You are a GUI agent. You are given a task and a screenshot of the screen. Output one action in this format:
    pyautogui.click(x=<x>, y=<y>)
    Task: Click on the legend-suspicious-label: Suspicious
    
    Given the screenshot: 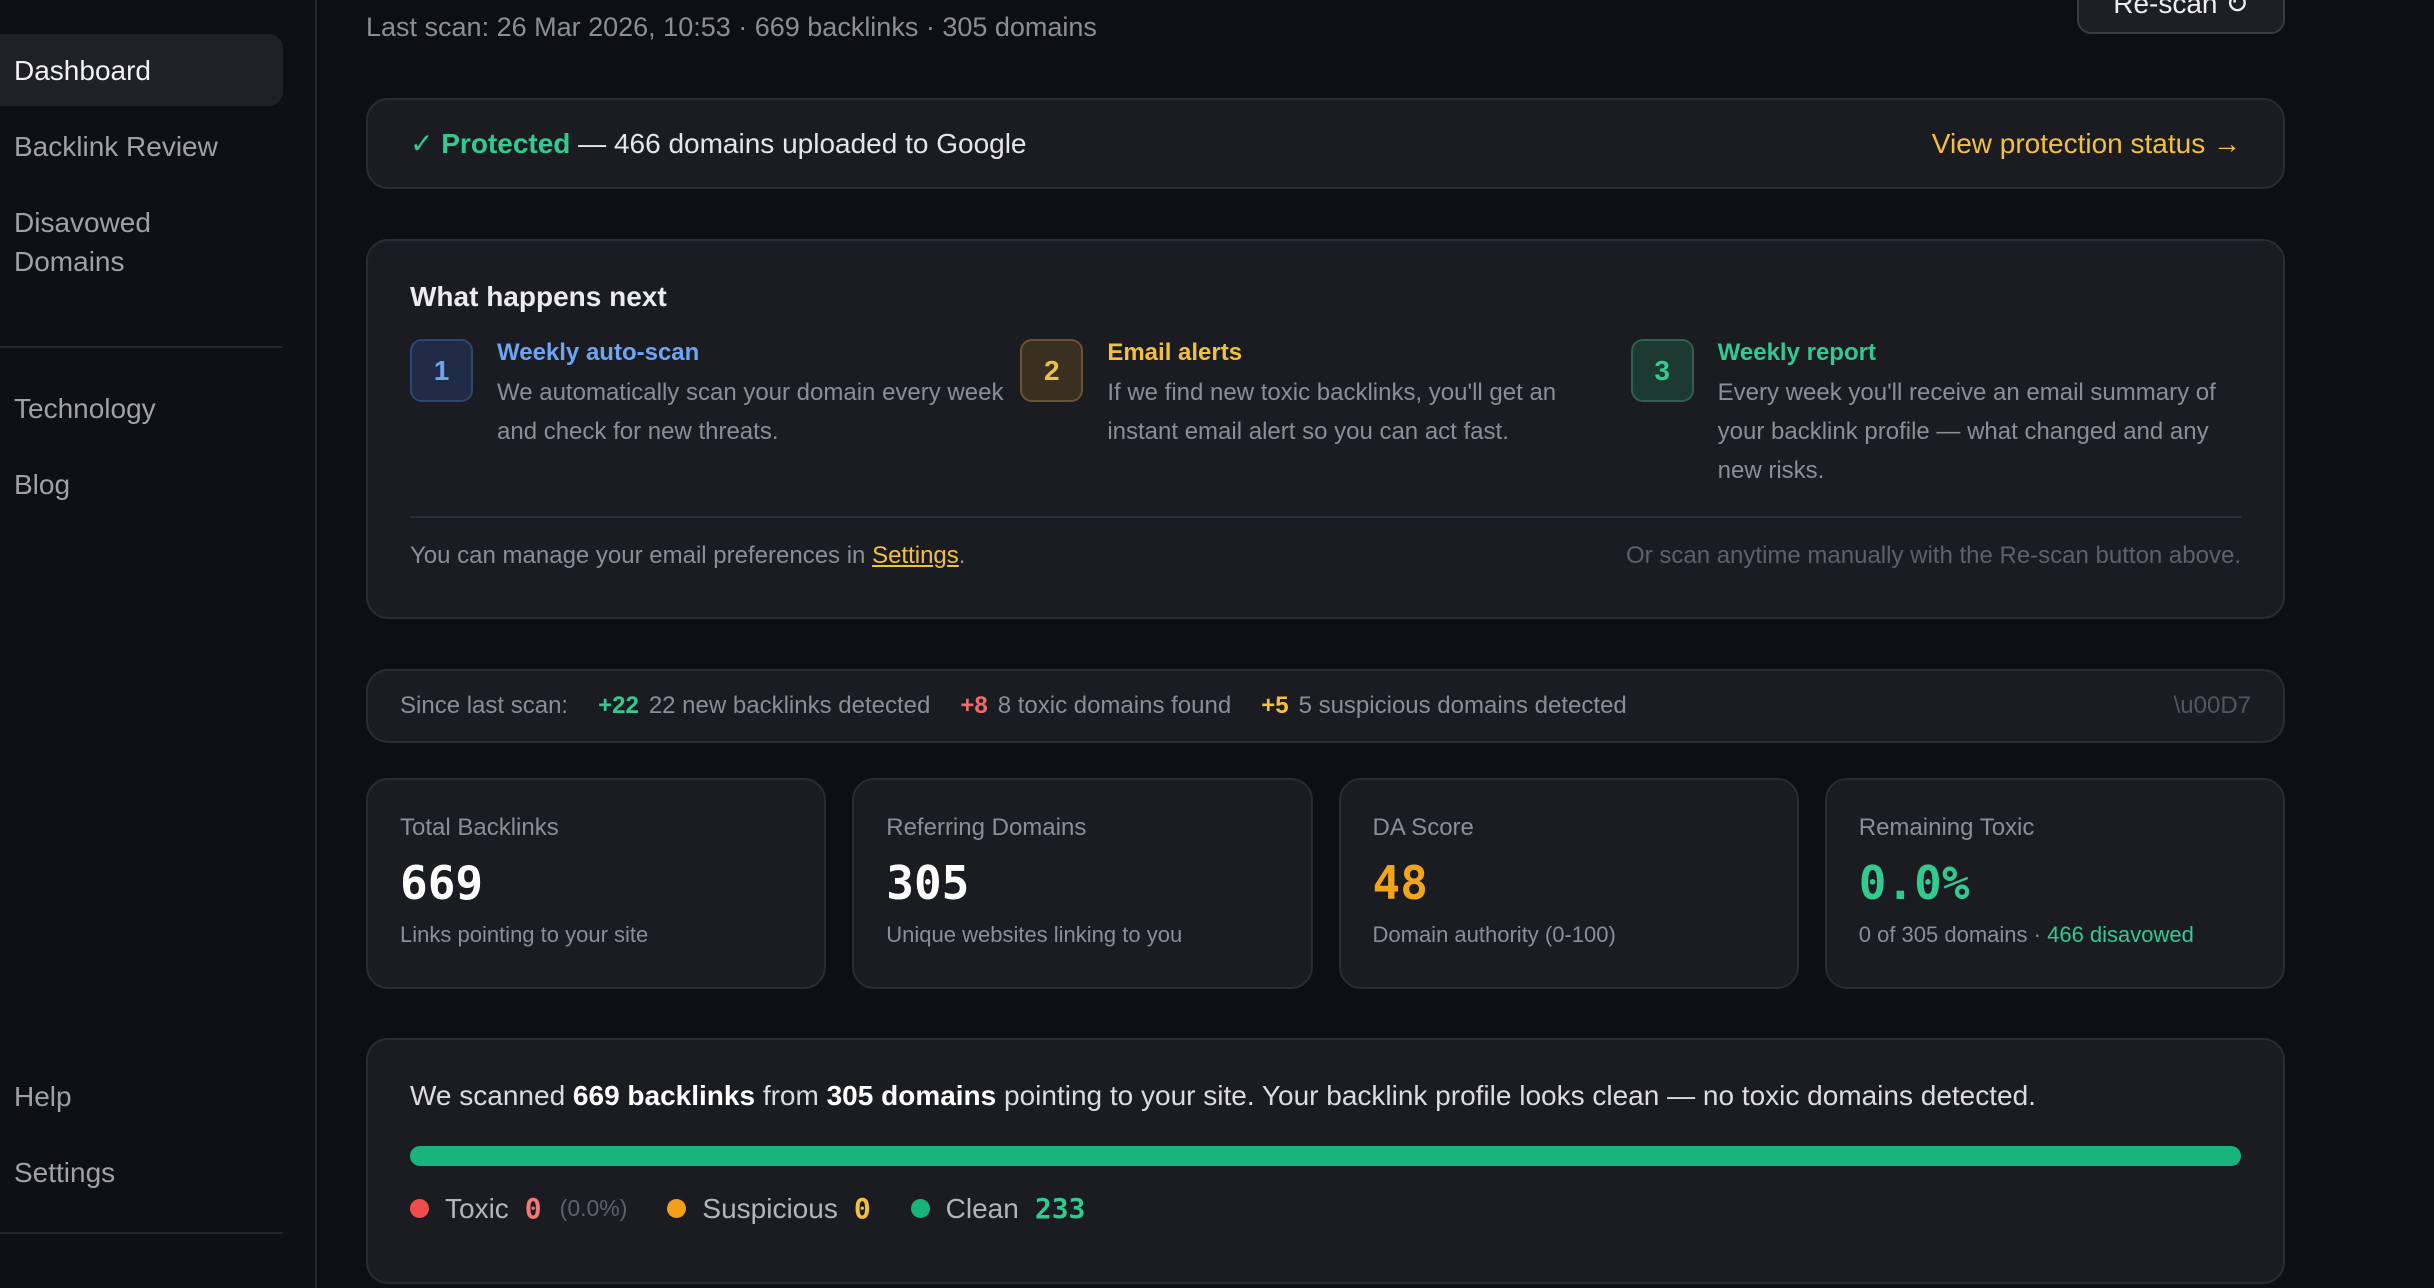 What is the action you would take?
    pyautogui.click(x=770, y=1208)
    